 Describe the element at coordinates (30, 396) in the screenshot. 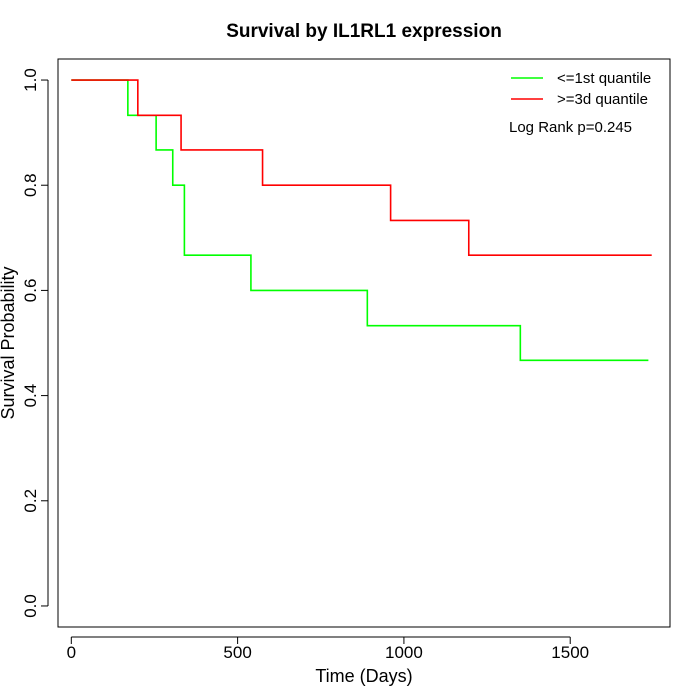

I see `y-tick-label: 0.4` at that location.